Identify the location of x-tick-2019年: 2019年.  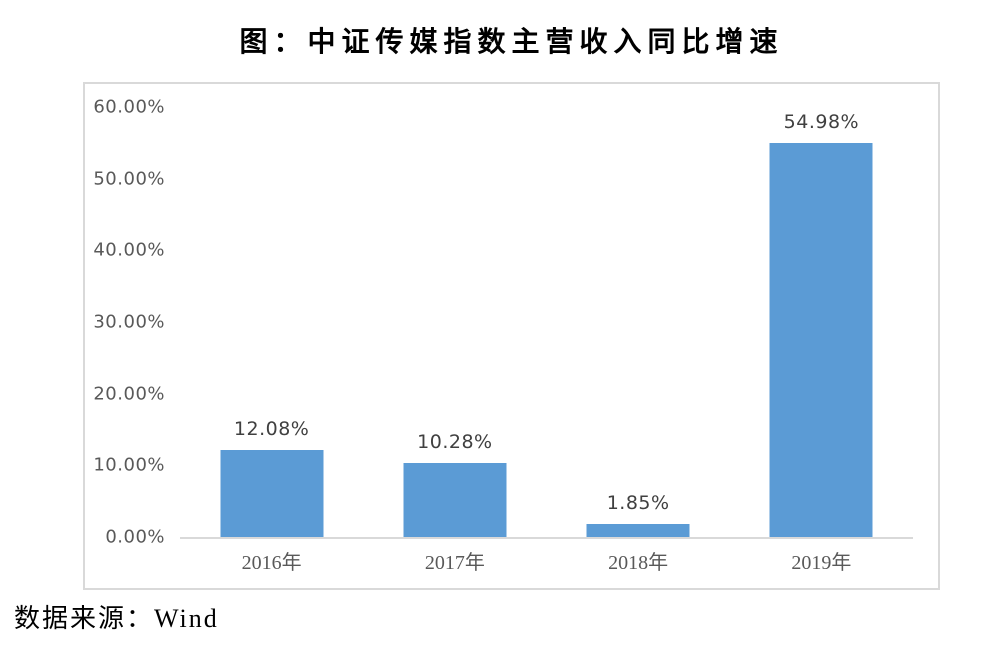
(821, 563).